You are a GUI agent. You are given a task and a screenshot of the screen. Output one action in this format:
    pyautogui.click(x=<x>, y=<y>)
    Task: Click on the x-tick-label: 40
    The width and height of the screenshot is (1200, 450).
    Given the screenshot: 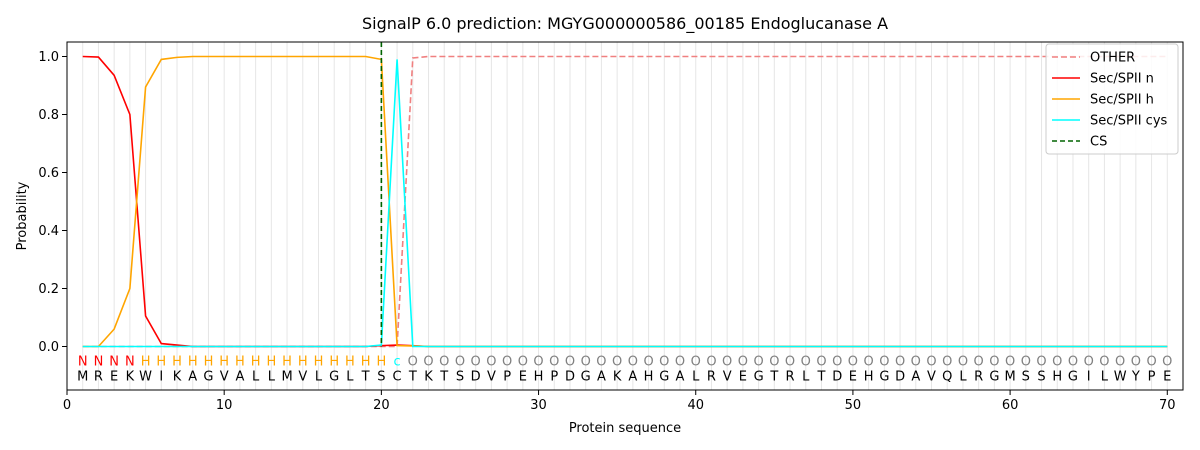 What is the action you would take?
    pyautogui.click(x=695, y=405)
    